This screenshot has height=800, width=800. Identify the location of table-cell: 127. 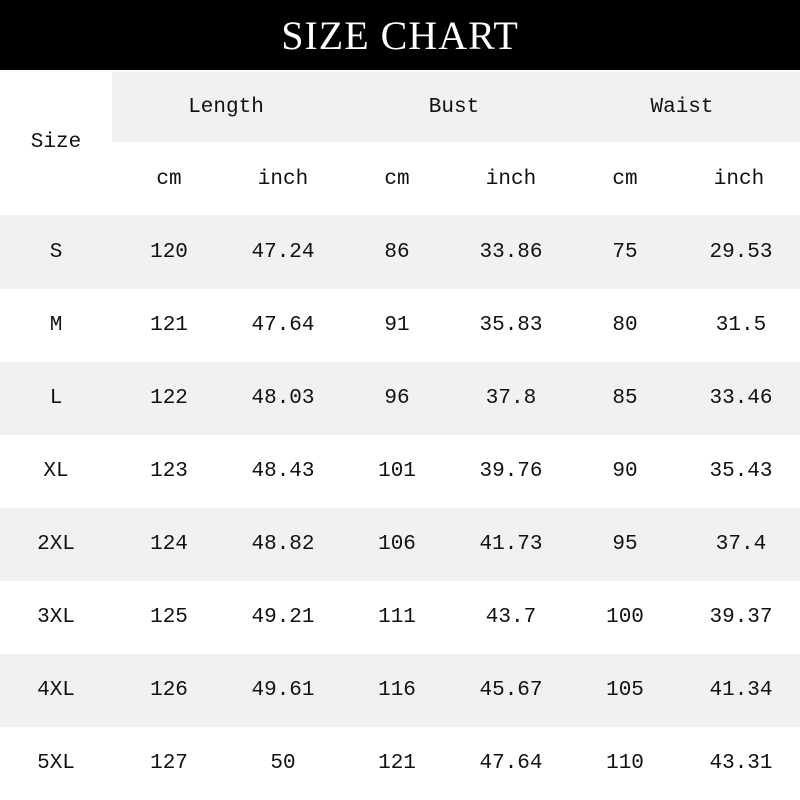
(169, 763).